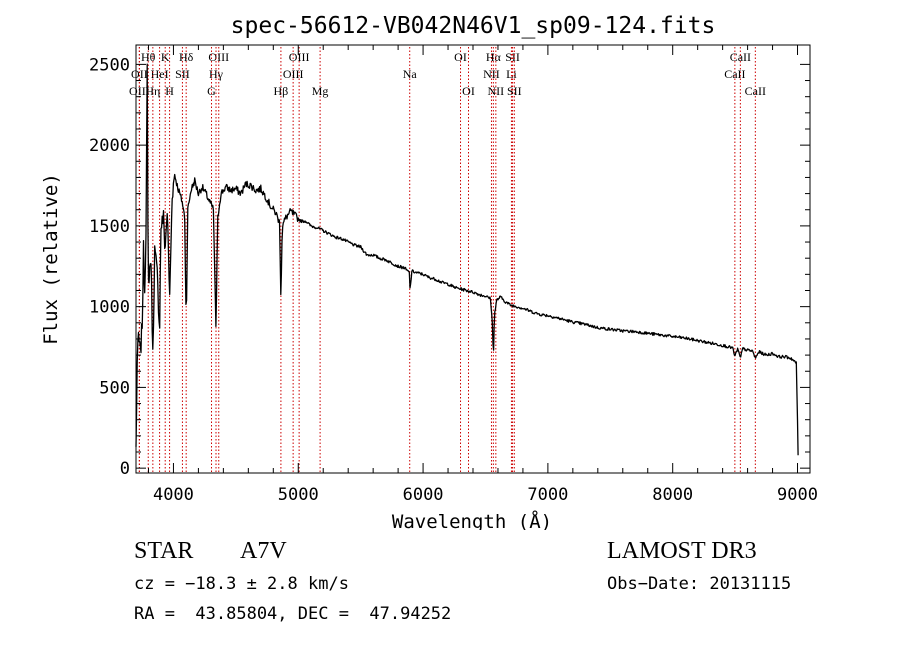  Describe the element at coordinates (216, 74) in the screenshot. I see `marker-label-10: Hγ` at that location.